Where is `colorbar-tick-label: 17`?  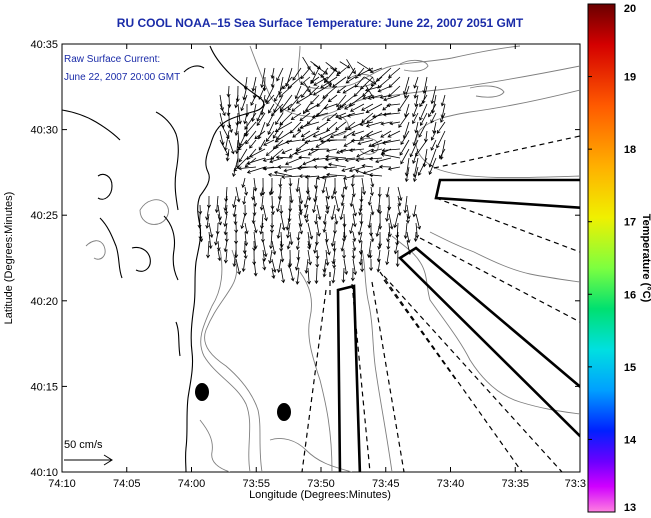
colorbar-tick-label: 17 is located at coordinates (630, 223).